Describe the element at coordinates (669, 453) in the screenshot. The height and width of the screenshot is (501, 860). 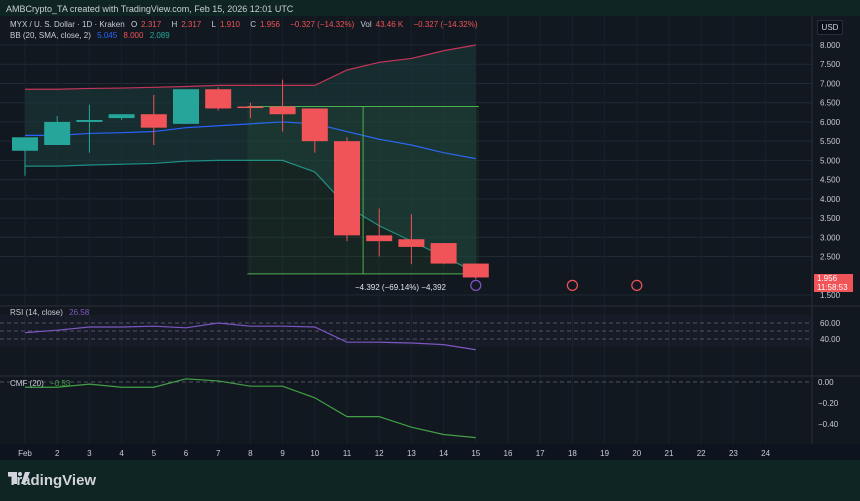
I see `time-axis-label: 21` at that location.